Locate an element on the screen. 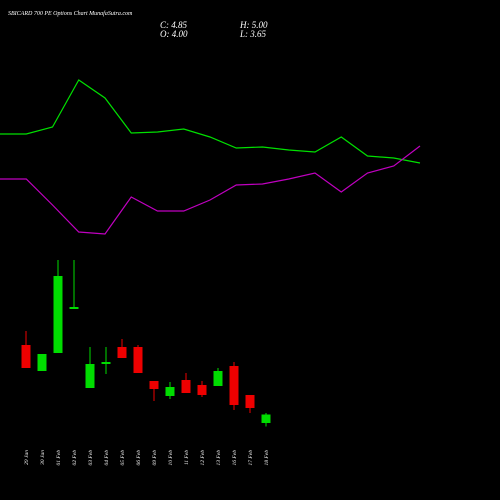  x-tick-label: 10 Feb is located at coordinates (171, 458).